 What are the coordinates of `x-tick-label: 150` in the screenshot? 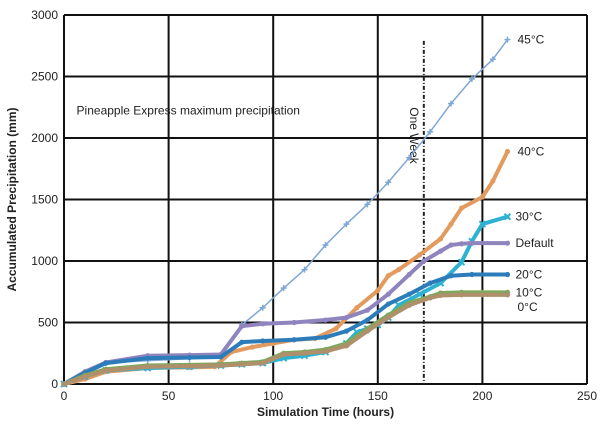 It's located at (378, 396).